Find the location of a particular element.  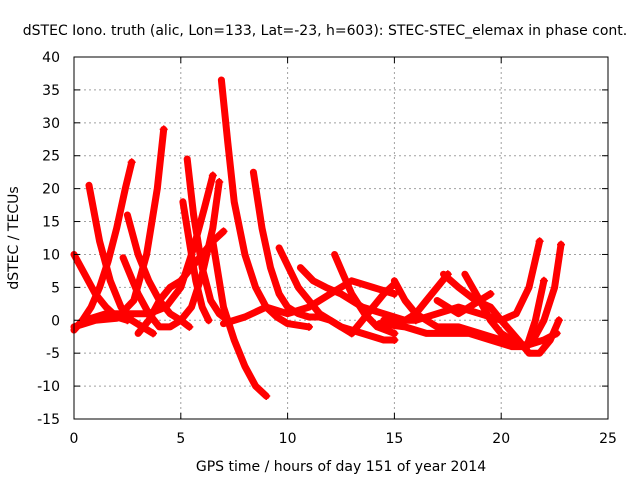

series-22-end-marker is located at coordinates (558, 320).